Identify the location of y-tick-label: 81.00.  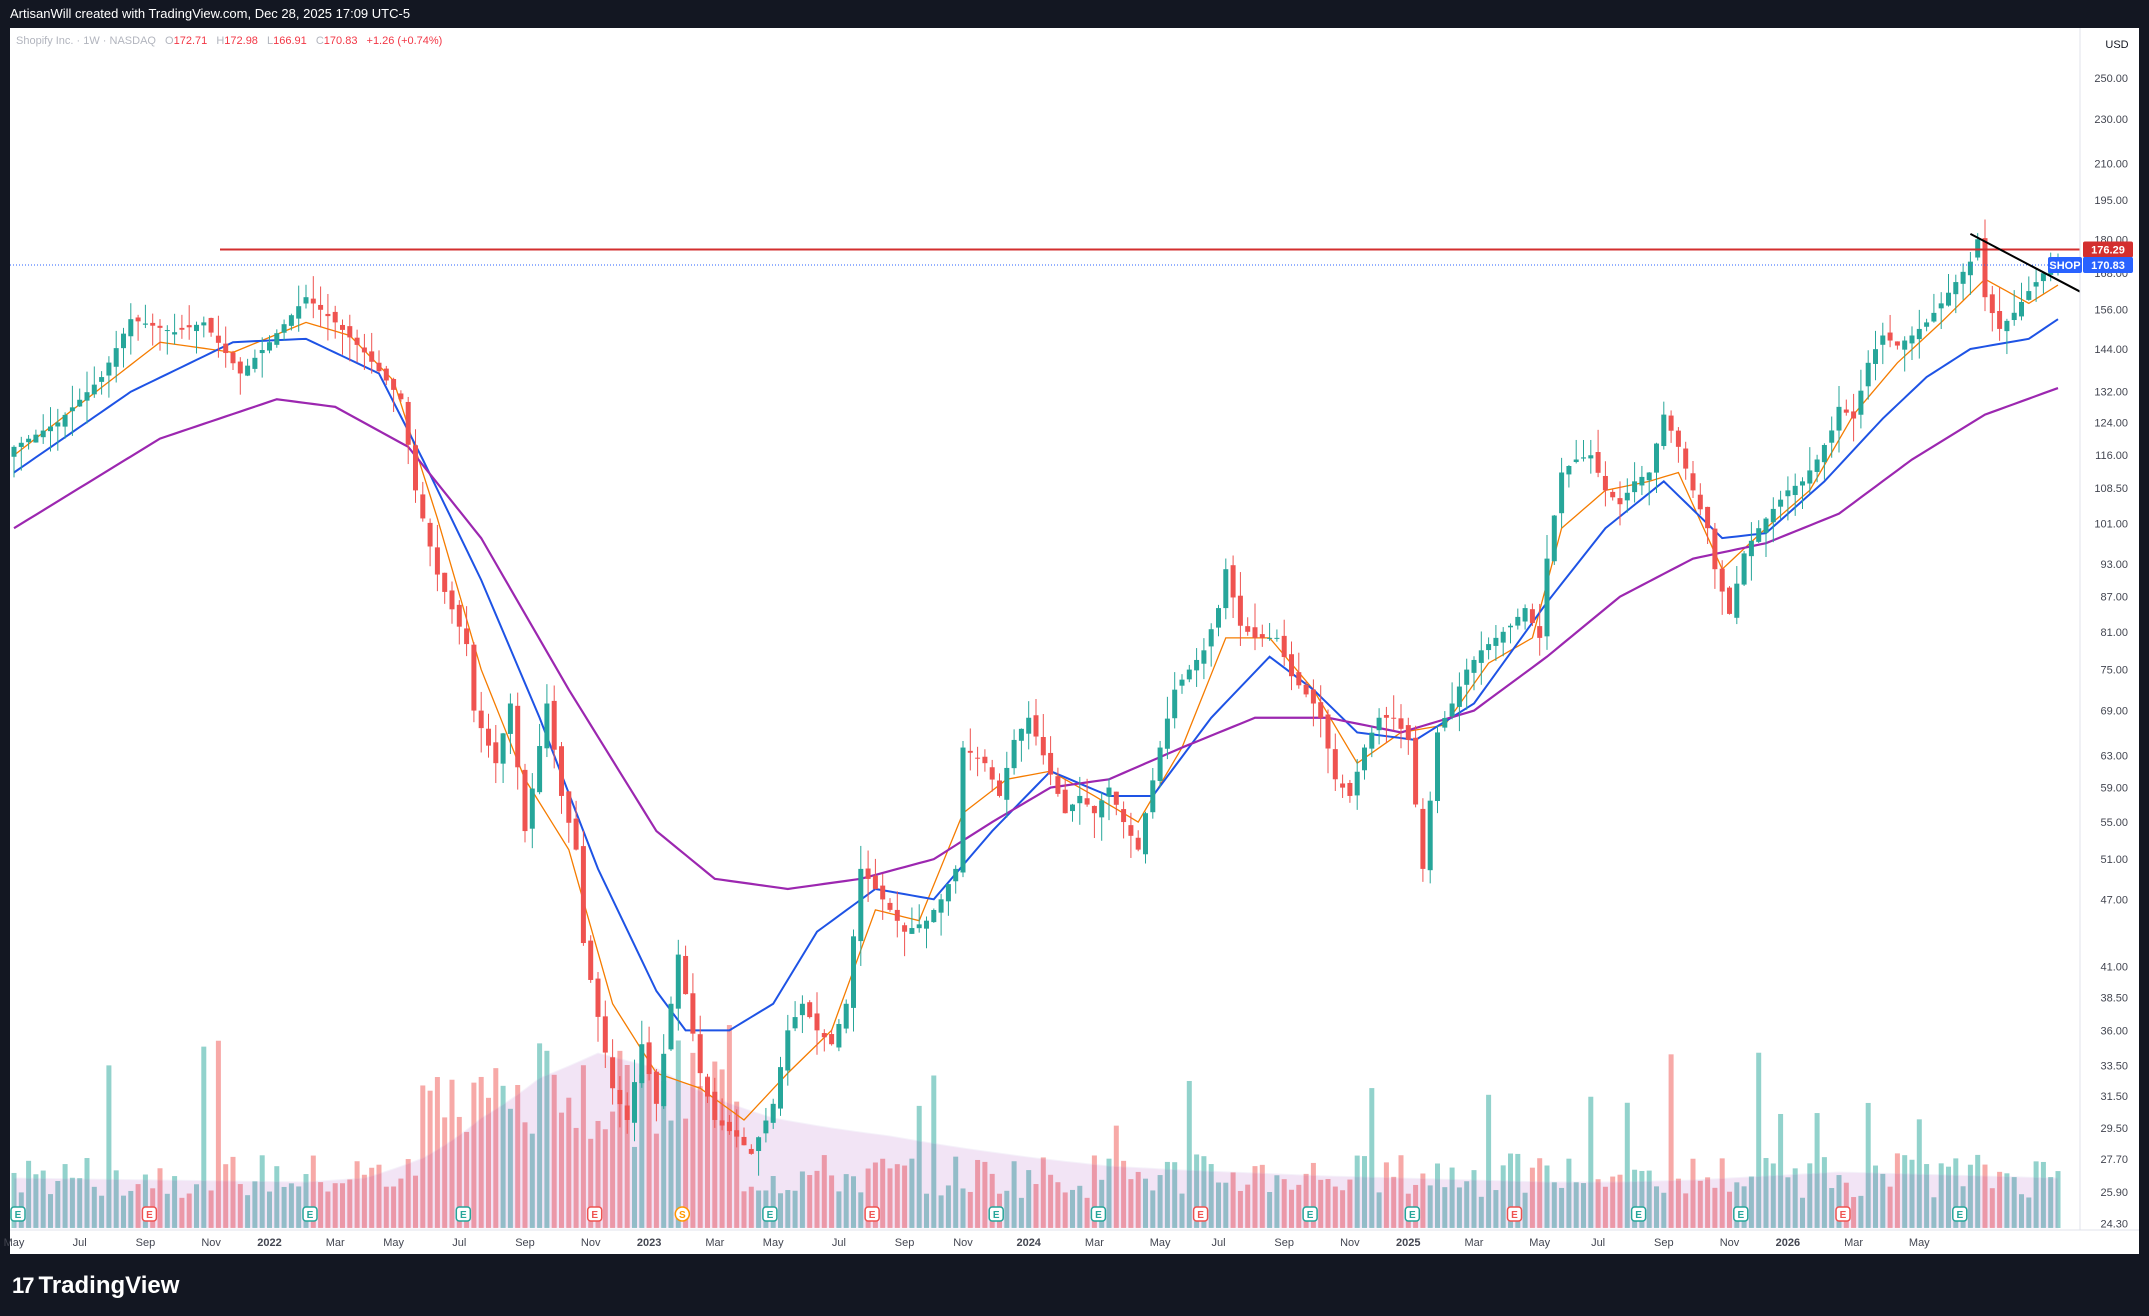
(2114, 633).